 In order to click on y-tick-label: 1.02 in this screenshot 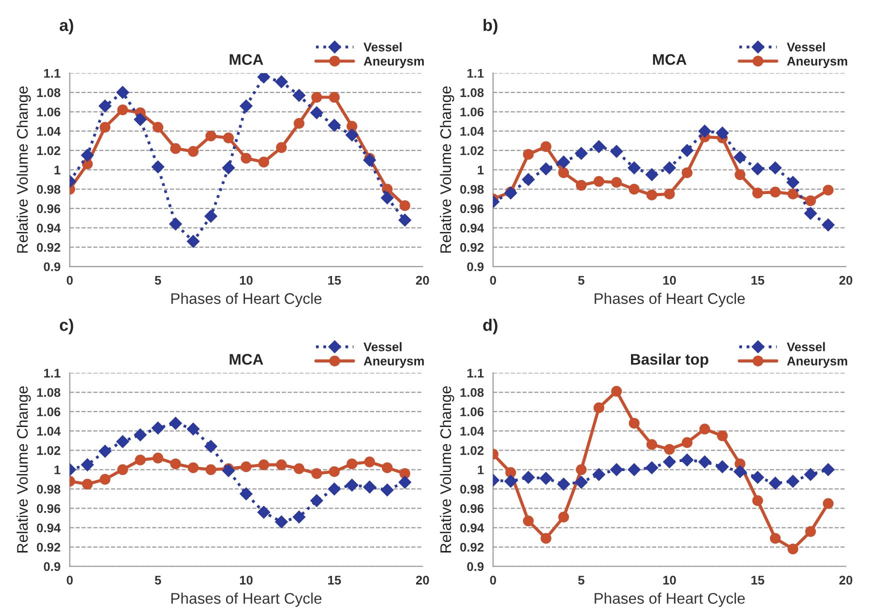, I will do `click(48, 450)`.